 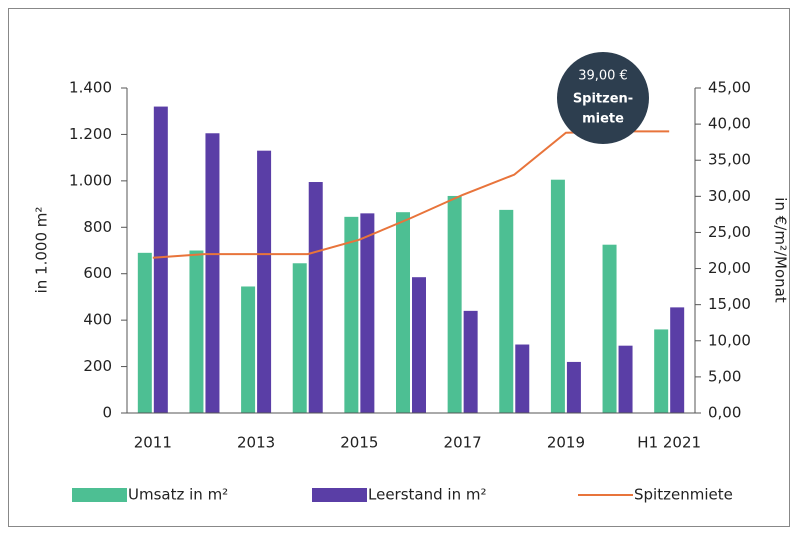 I want to click on y2-tick-label: 0,00, so click(x=724, y=413).